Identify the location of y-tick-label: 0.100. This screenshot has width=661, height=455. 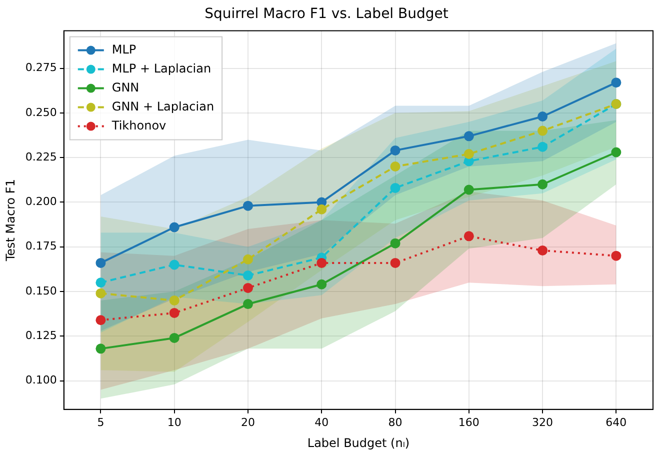
(41, 380).